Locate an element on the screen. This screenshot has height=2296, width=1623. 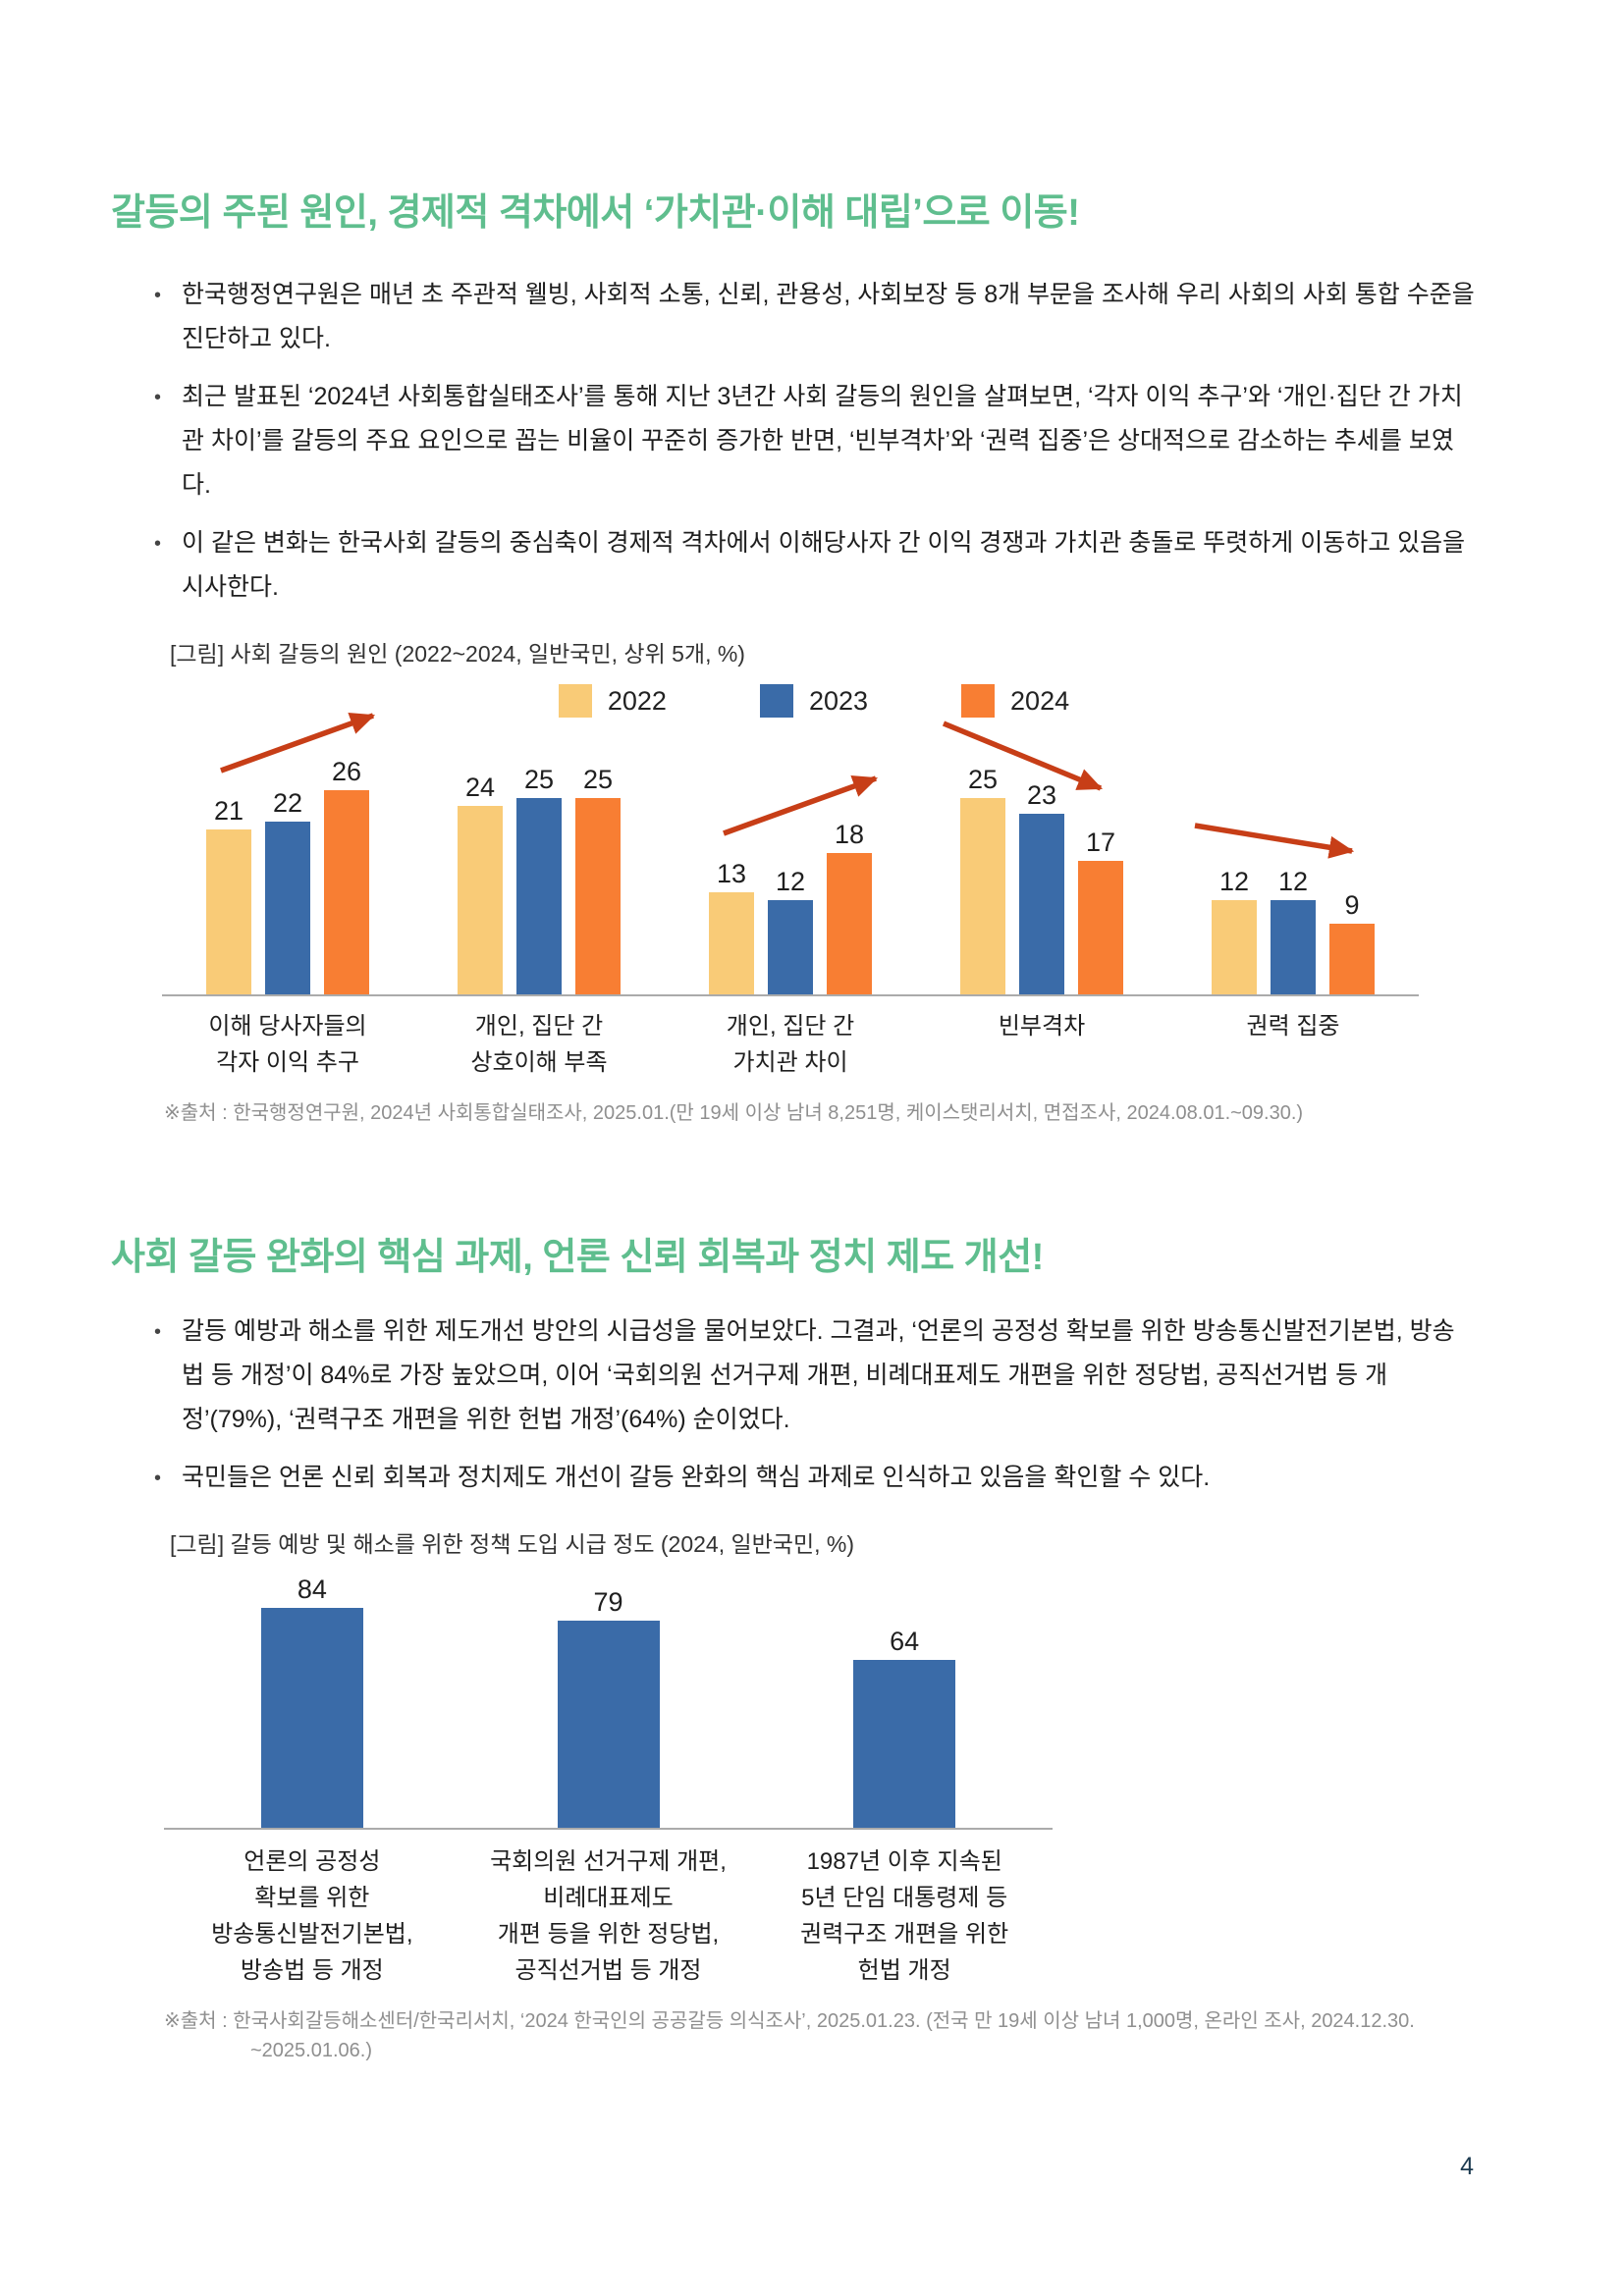
source-line: ~2025.01.06.) is located at coordinates (311, 2050).